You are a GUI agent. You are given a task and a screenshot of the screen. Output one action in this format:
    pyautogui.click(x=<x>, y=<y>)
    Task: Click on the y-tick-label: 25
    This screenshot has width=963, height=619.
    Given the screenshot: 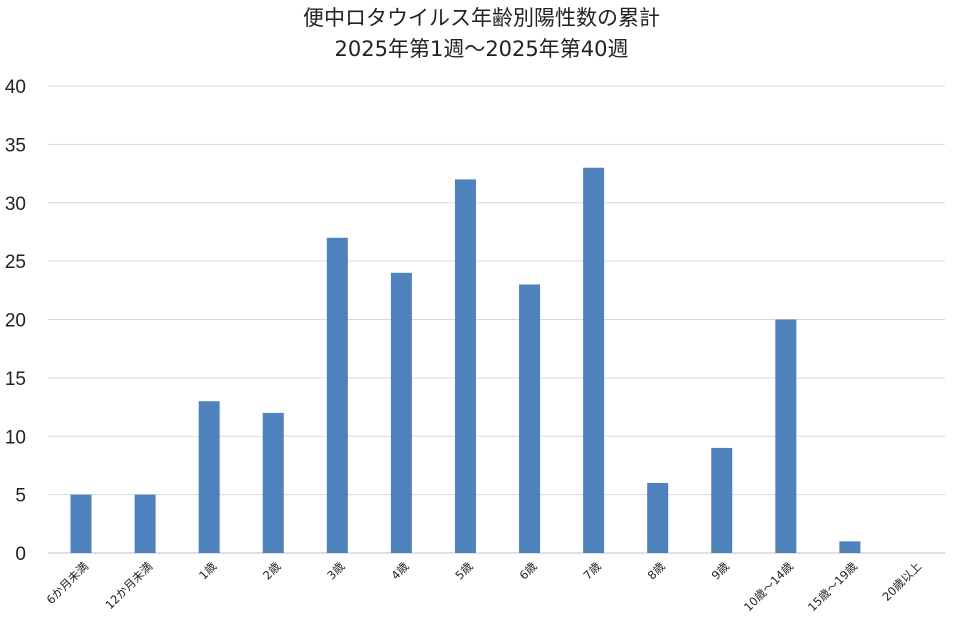 What is the action you would take?
    pyautogui.click(x=15, y=262)
    